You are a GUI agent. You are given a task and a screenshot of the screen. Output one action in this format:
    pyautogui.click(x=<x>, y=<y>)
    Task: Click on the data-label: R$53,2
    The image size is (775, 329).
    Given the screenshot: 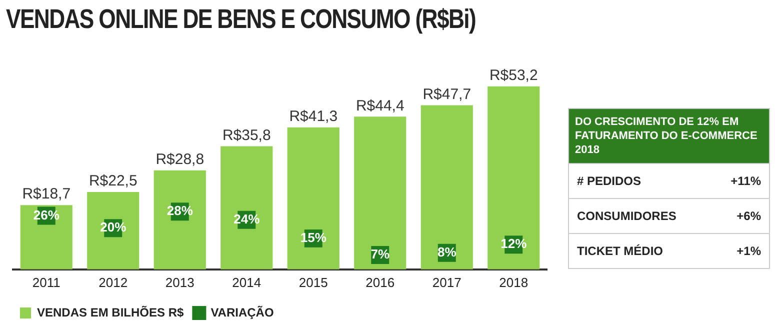 What is the action you would take?
    pyautogui.click(x=513, y=75)
    